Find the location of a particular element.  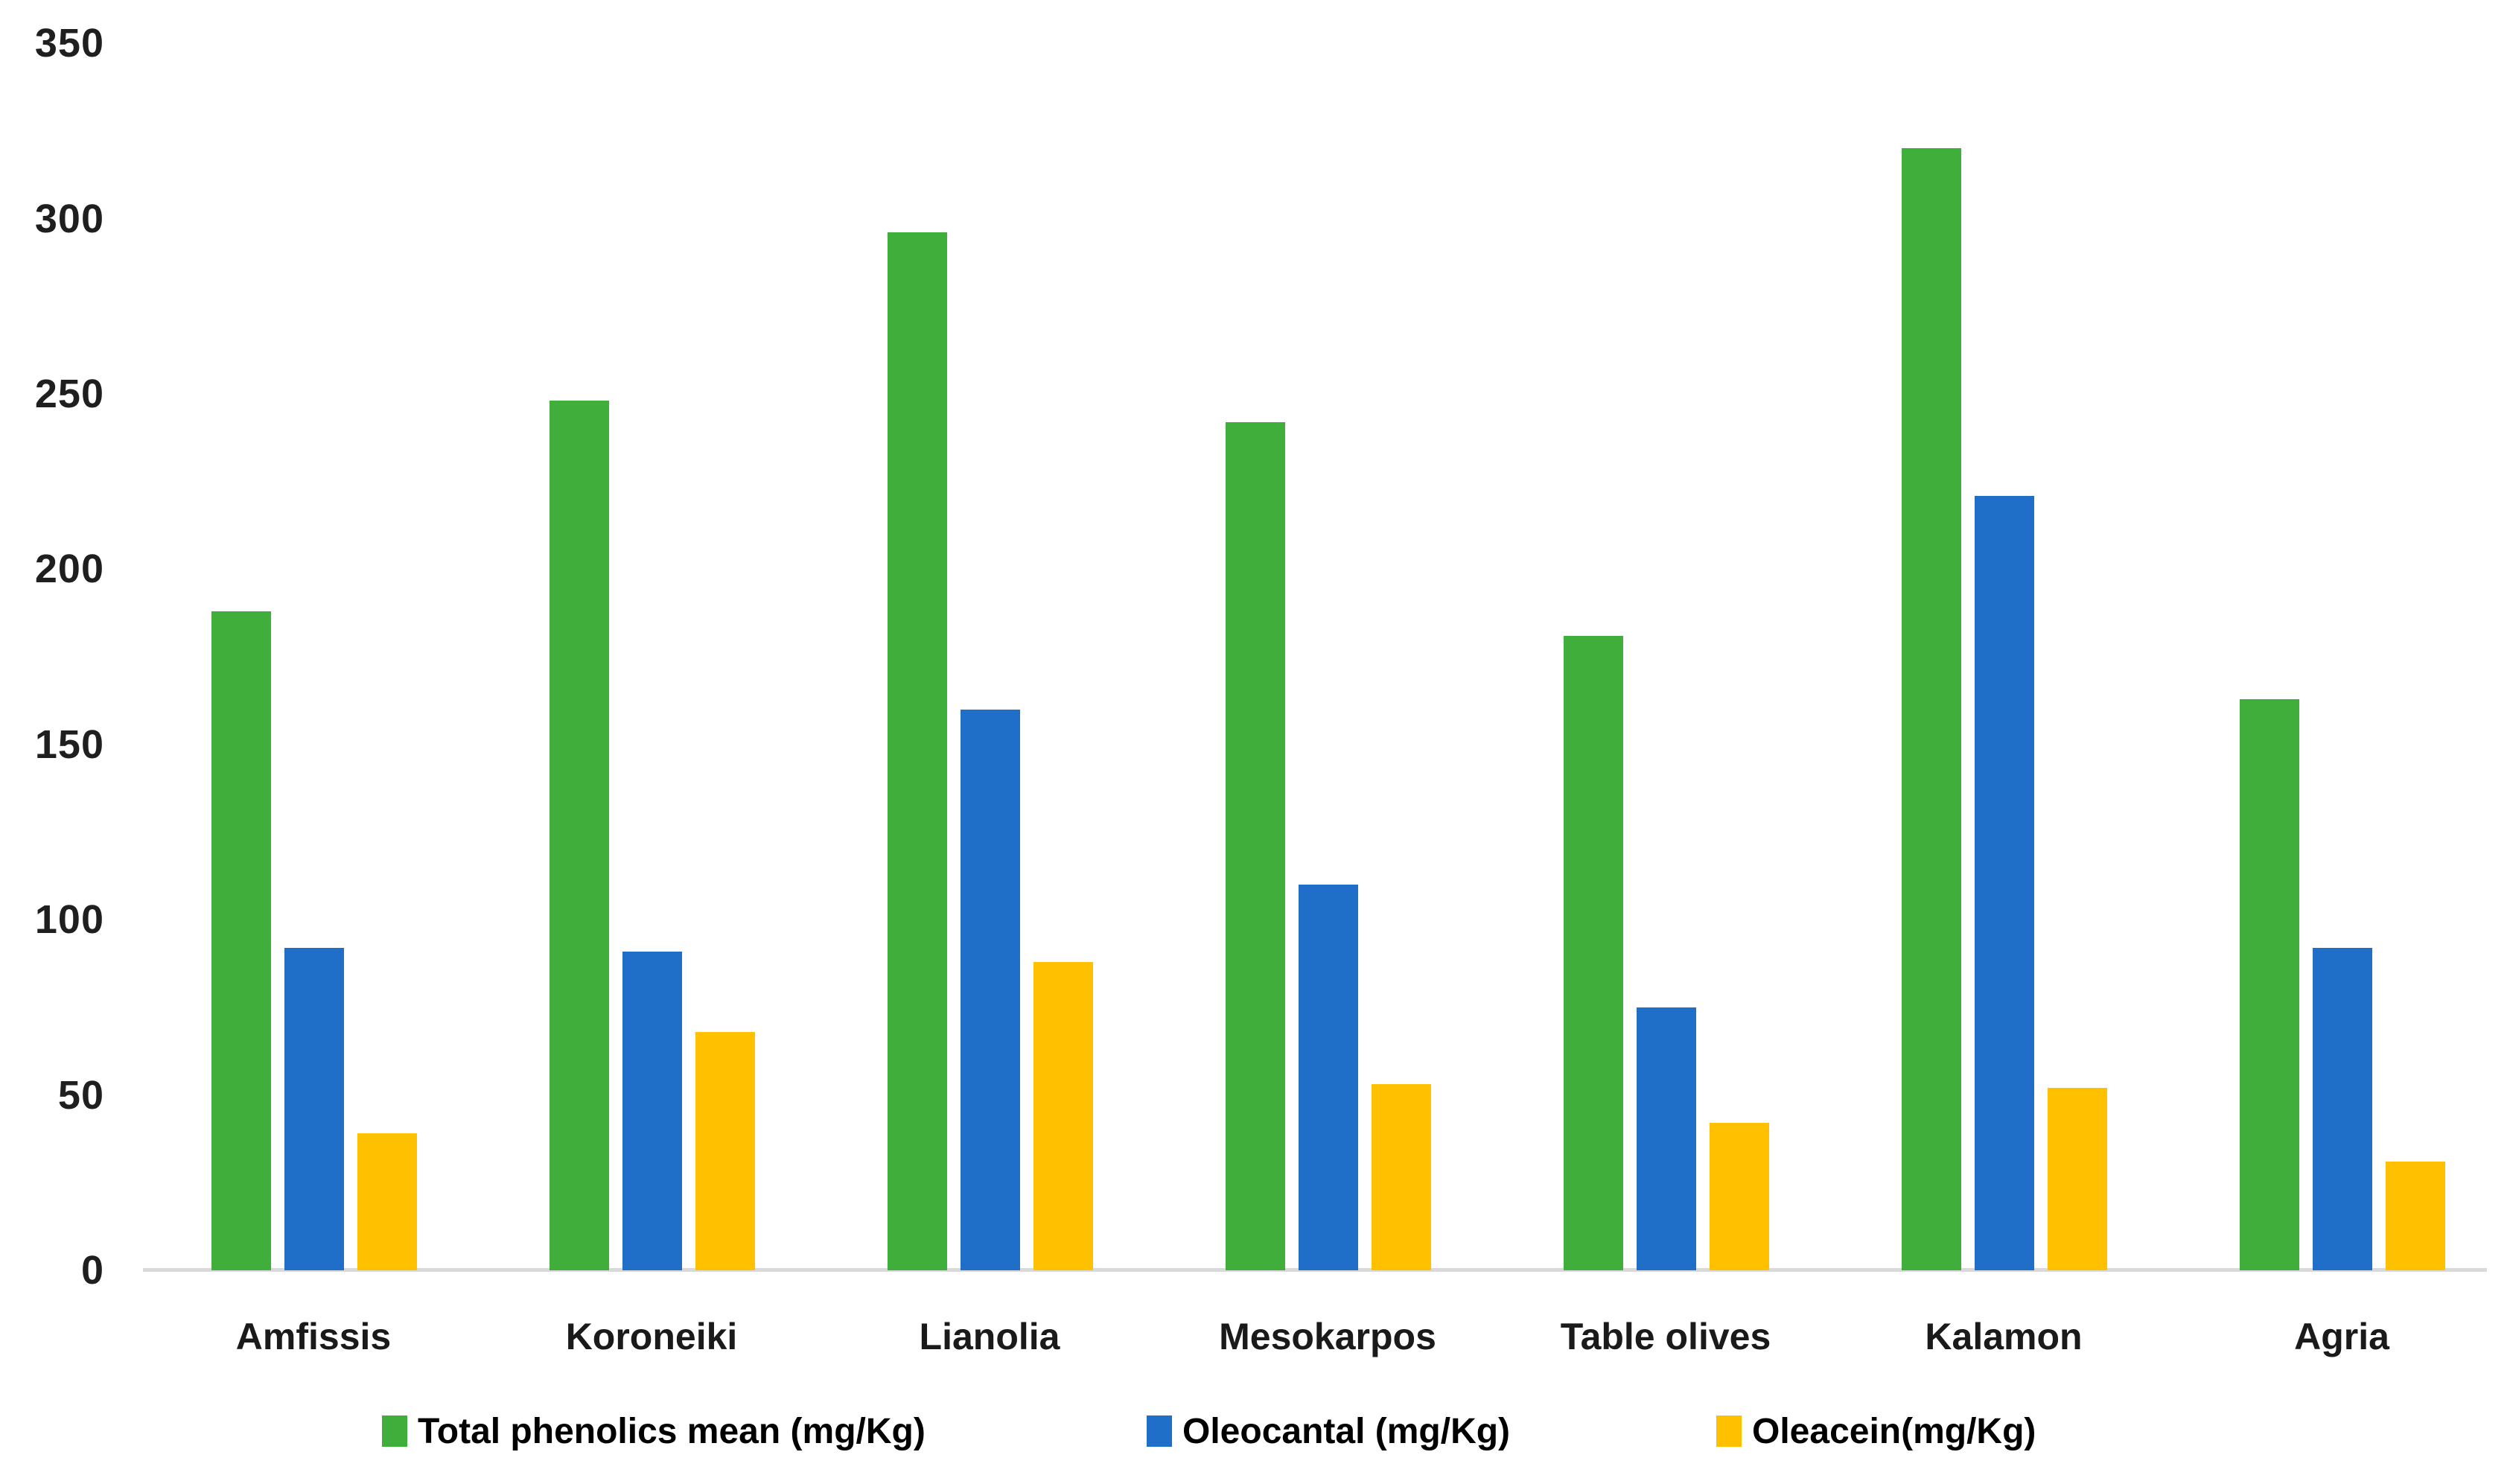

legend-label: Oleacein(mg/Kg) is located at coordinates (1894, 1431).